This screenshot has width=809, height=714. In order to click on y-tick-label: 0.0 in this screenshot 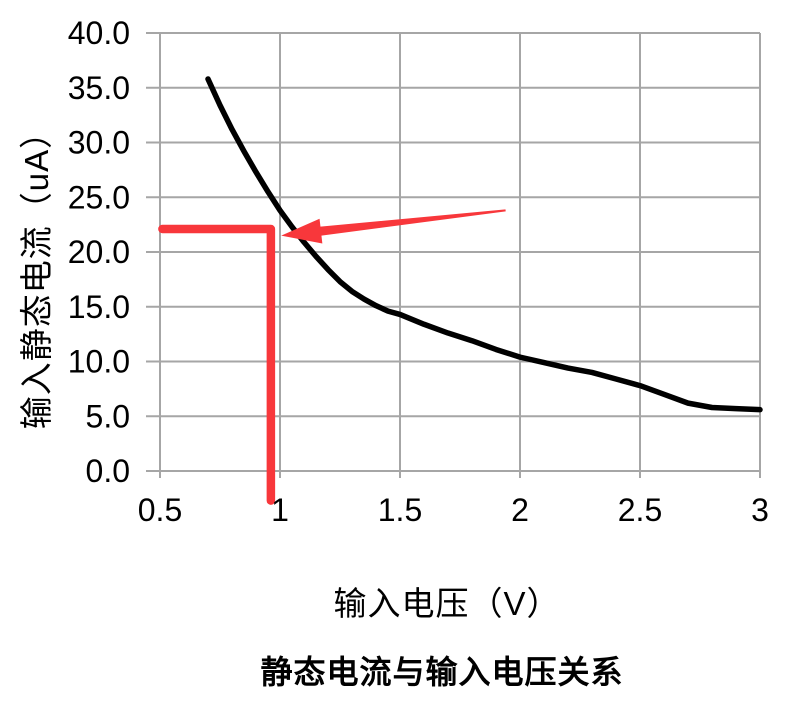, I will do `click(108, 471)`.